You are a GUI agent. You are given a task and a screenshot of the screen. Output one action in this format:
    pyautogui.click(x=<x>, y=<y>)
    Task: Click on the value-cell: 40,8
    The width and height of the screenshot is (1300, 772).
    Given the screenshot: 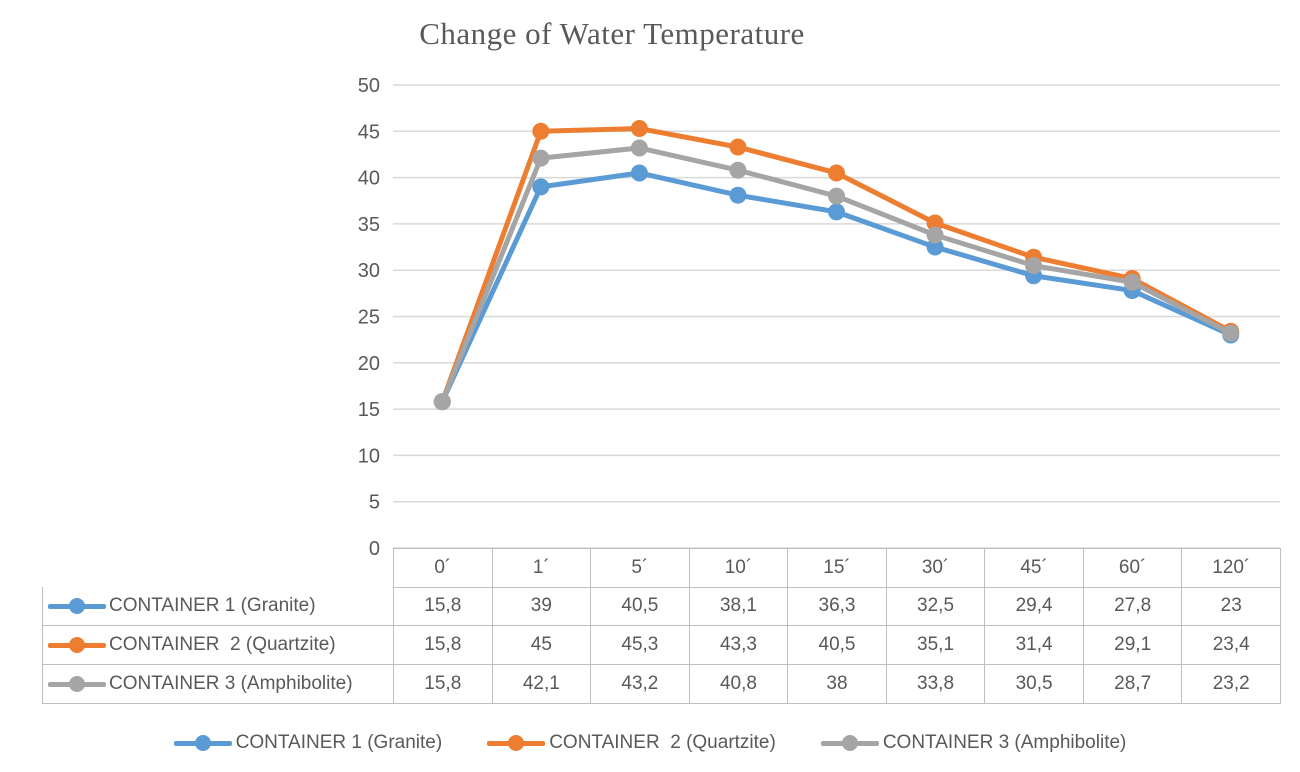 What is the action you would take?
    pyautogui.click(x=739, y=684)
    